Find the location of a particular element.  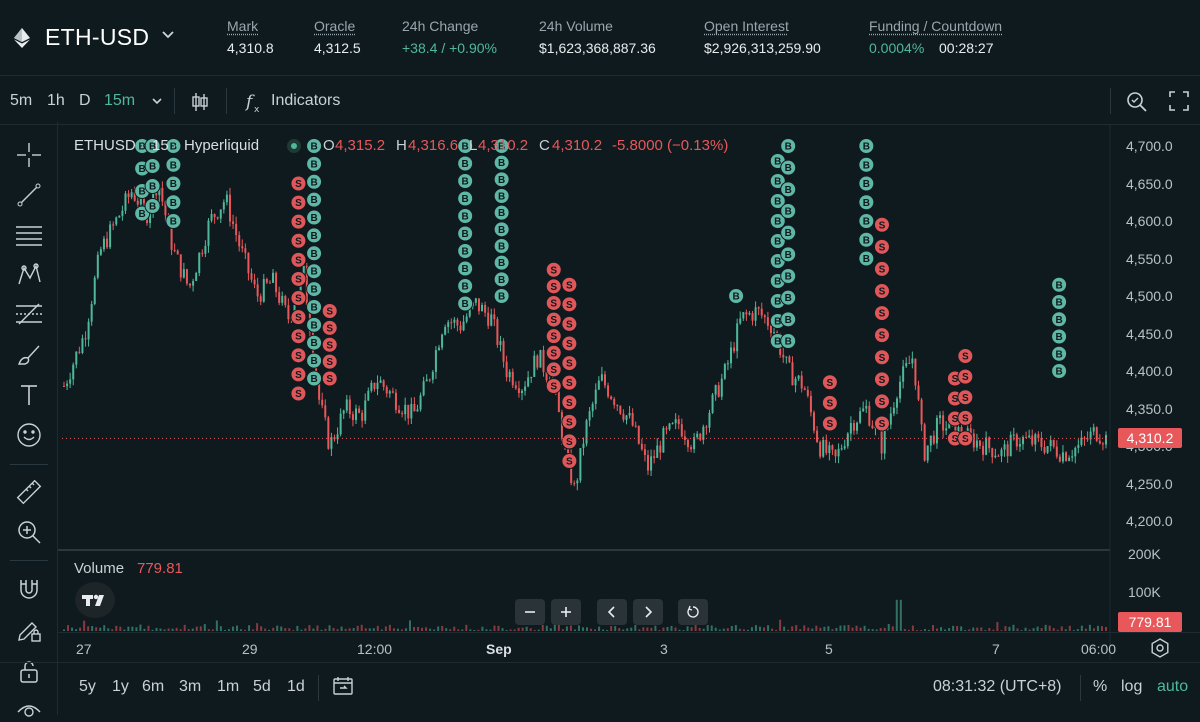

crosshair-icon is located at coordinates (29, 155).